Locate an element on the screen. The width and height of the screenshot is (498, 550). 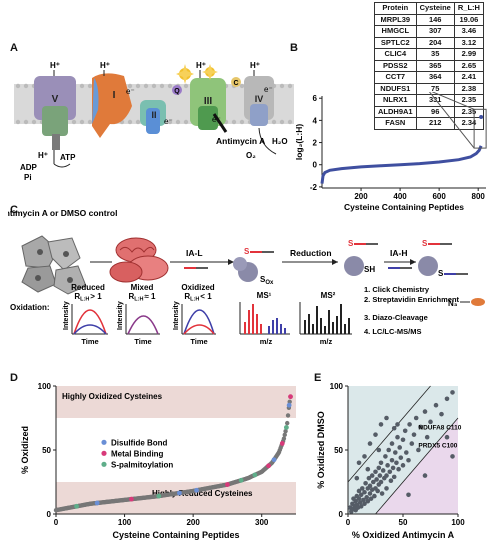
reduction-label: Reduction is located at coordinates (311, 253).